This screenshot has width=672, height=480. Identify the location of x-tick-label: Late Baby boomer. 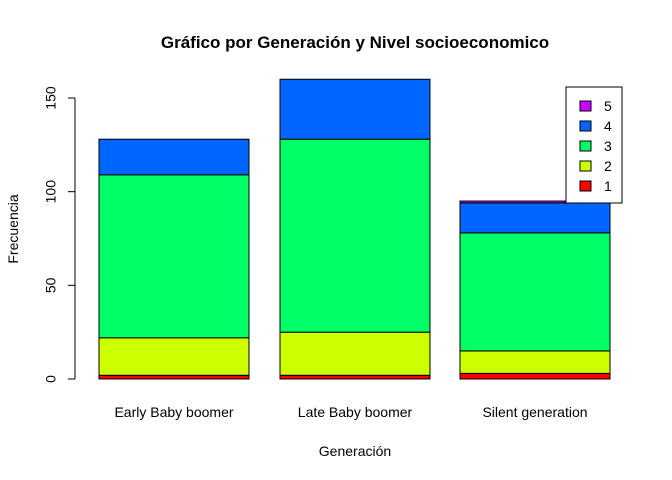
(355, 412).